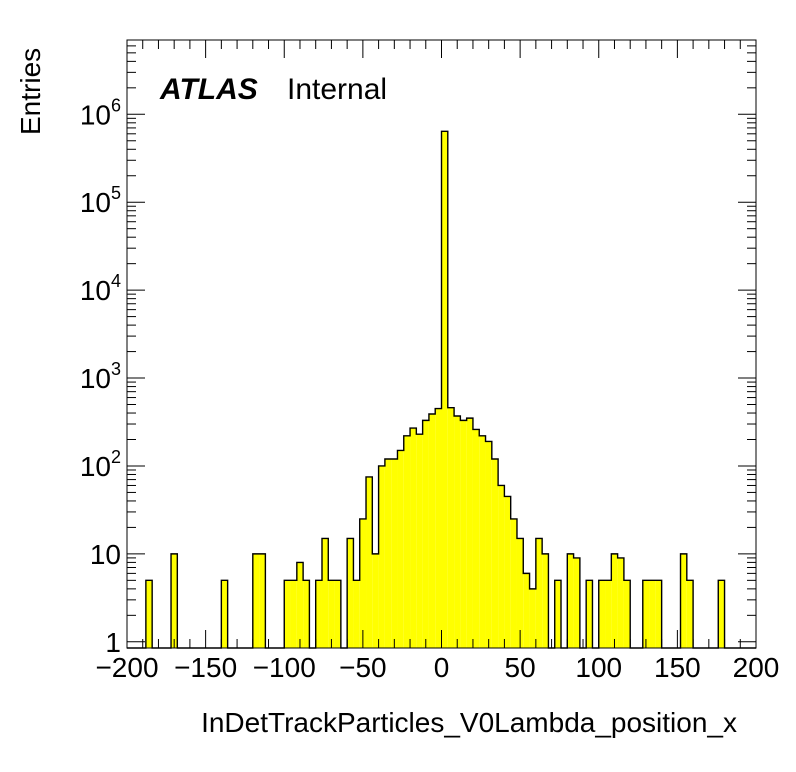 The image size is (796, 772). Describe the element at coordinates (284, 667) in the screenshot. I see `x-tick-label: −100` at that location.